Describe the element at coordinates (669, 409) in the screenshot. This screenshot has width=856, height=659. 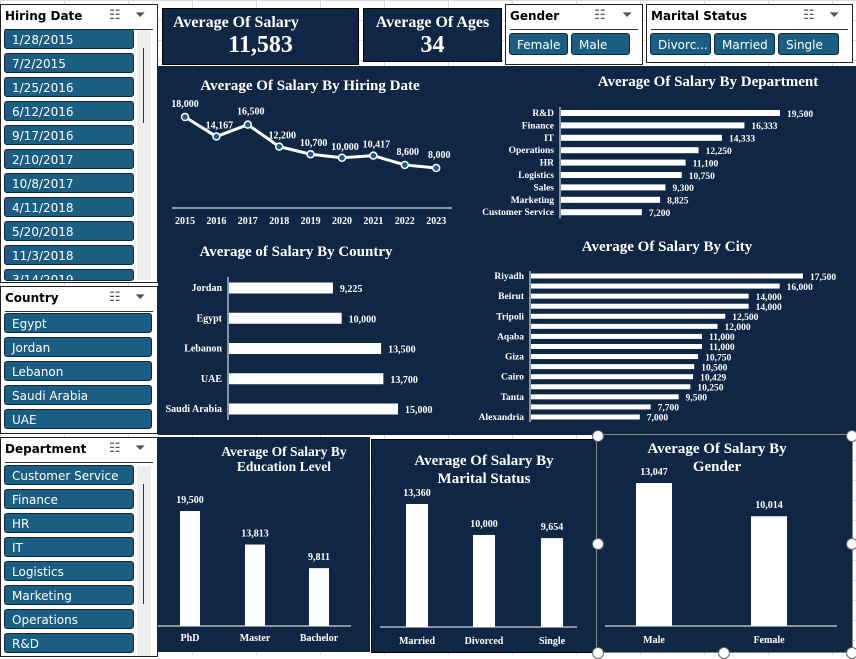
I see `data-label: 7,700` at that location.